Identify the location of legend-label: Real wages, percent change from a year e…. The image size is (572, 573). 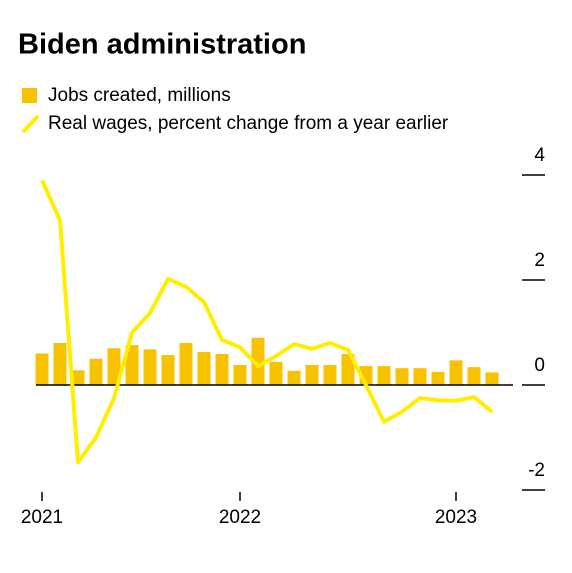
(248, 123).